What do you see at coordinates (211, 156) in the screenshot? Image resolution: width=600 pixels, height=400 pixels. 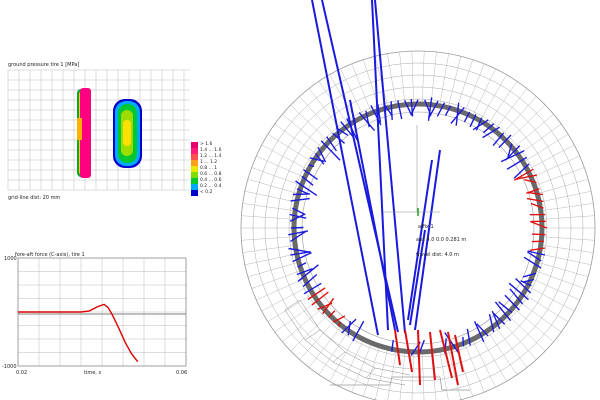 I see `legend-label: 1.2 ... 1.4` at bounding box center [211, 156].